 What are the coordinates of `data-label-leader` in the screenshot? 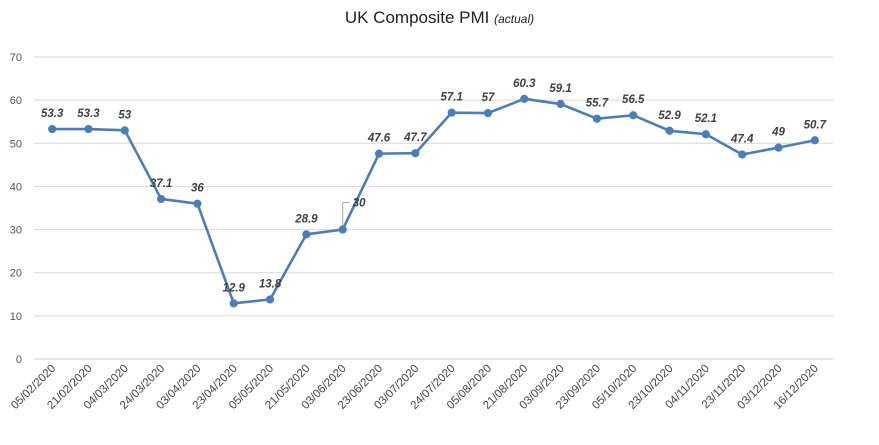 It's located at (346, 214).